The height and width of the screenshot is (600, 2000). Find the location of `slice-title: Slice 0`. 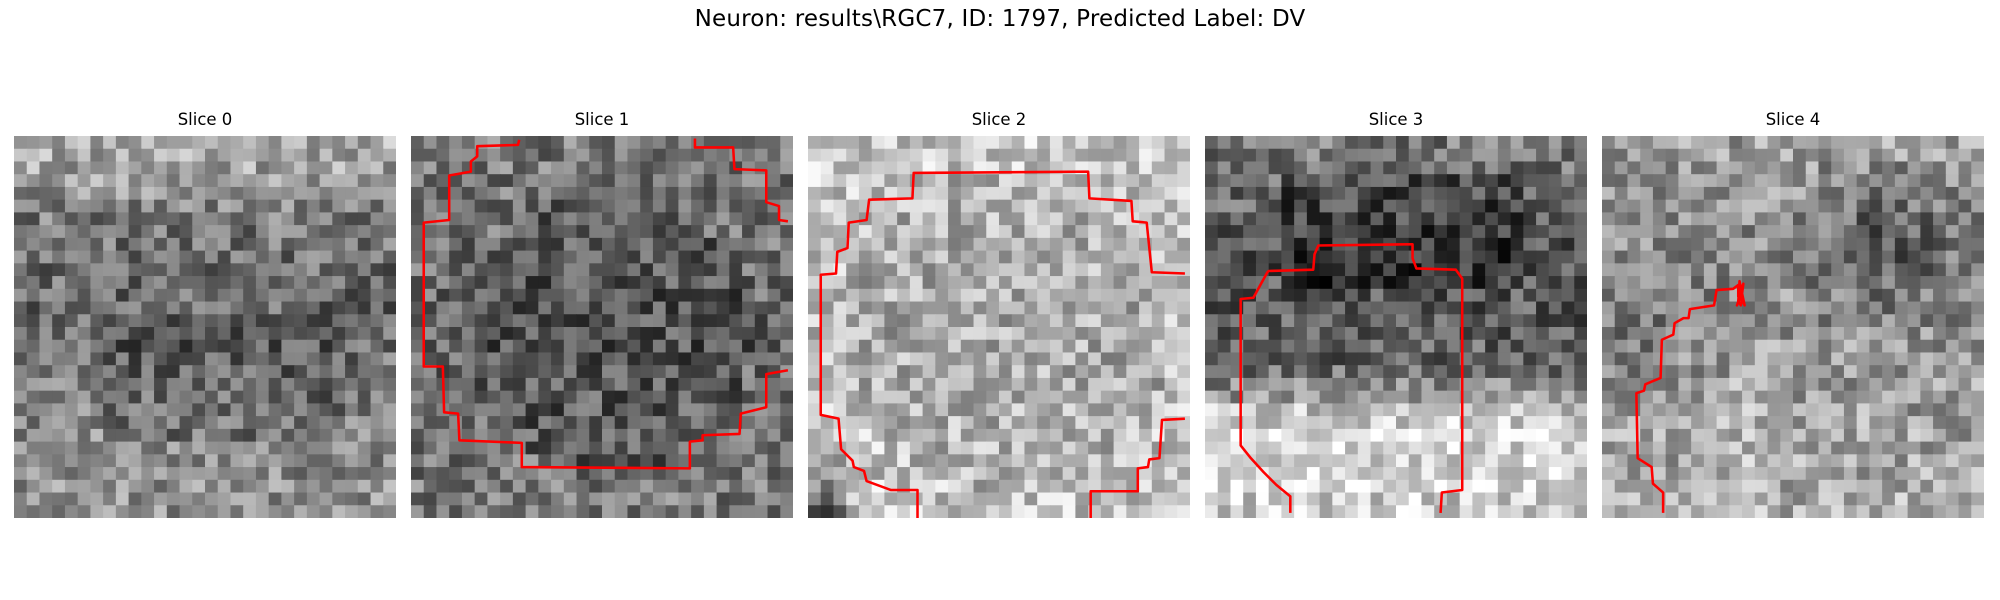

slice-title: Slice 0 is located at coordinates (205, 119).